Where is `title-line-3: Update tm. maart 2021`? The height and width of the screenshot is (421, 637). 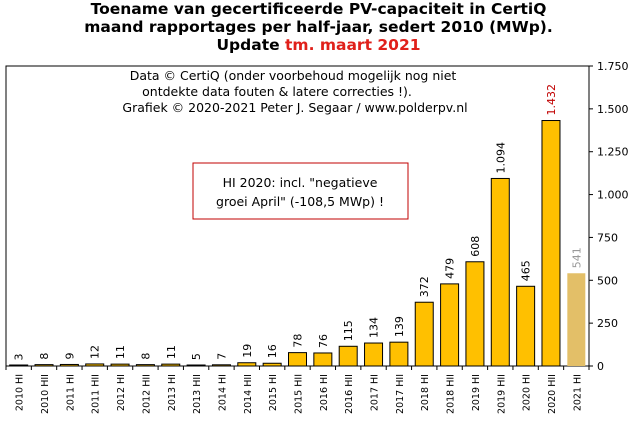
title-line-3: Update tm. maart 2021 is located at coordinates (318, 45).